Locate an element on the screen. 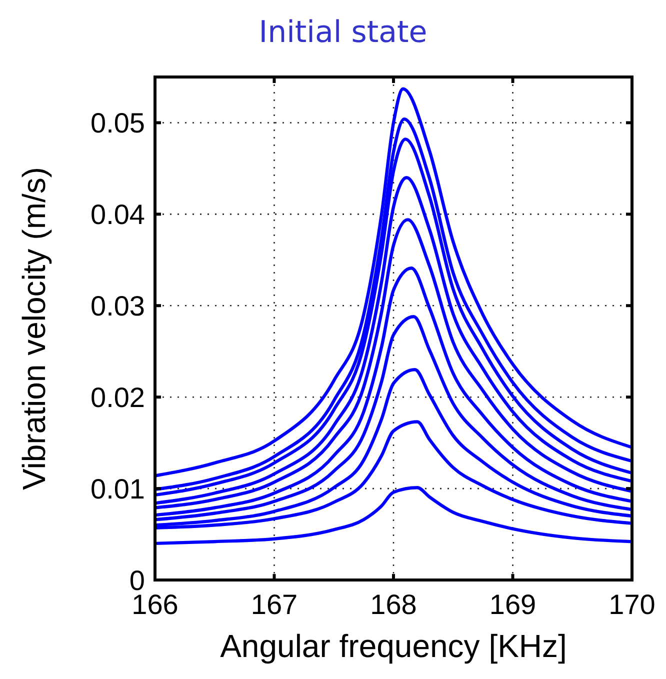 The width and height of the screenshot is (666, 679). y-tick-label: 0.01 is located at coordinates (117, 488).